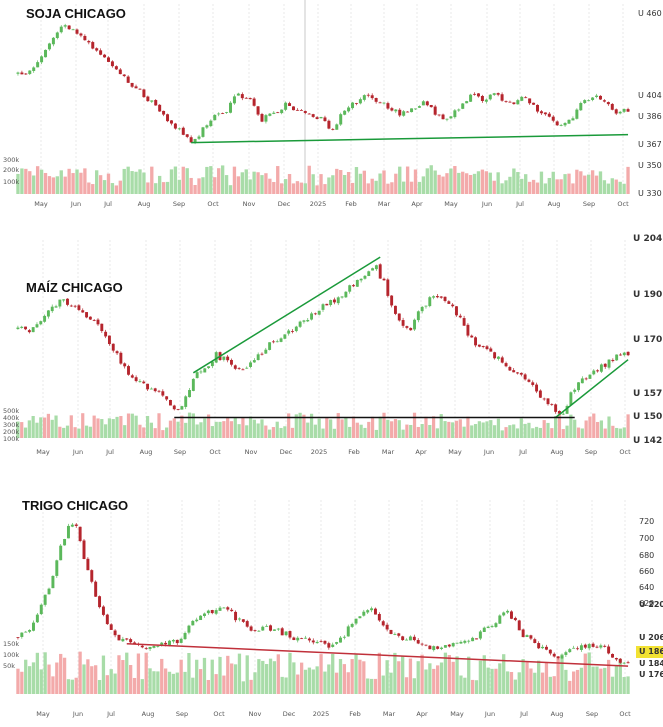  Describe the element at coordinates (651, 663) in the screenshot. I see `y-tick-label: U 184` at that location.